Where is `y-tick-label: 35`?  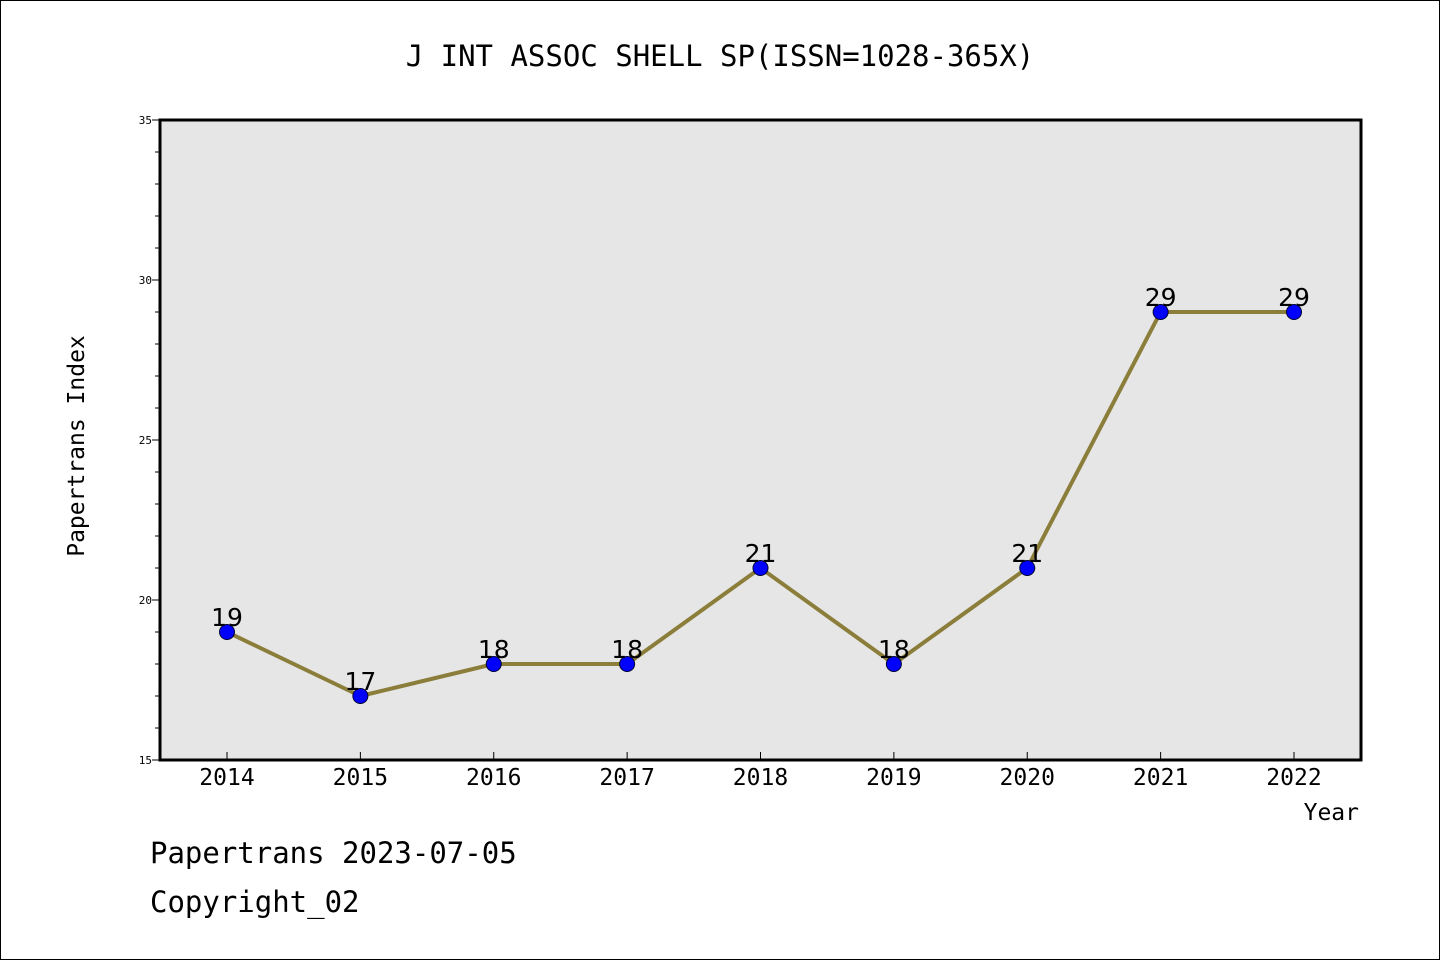 y-tick-label: 35 is located at coordinates (145, 120).